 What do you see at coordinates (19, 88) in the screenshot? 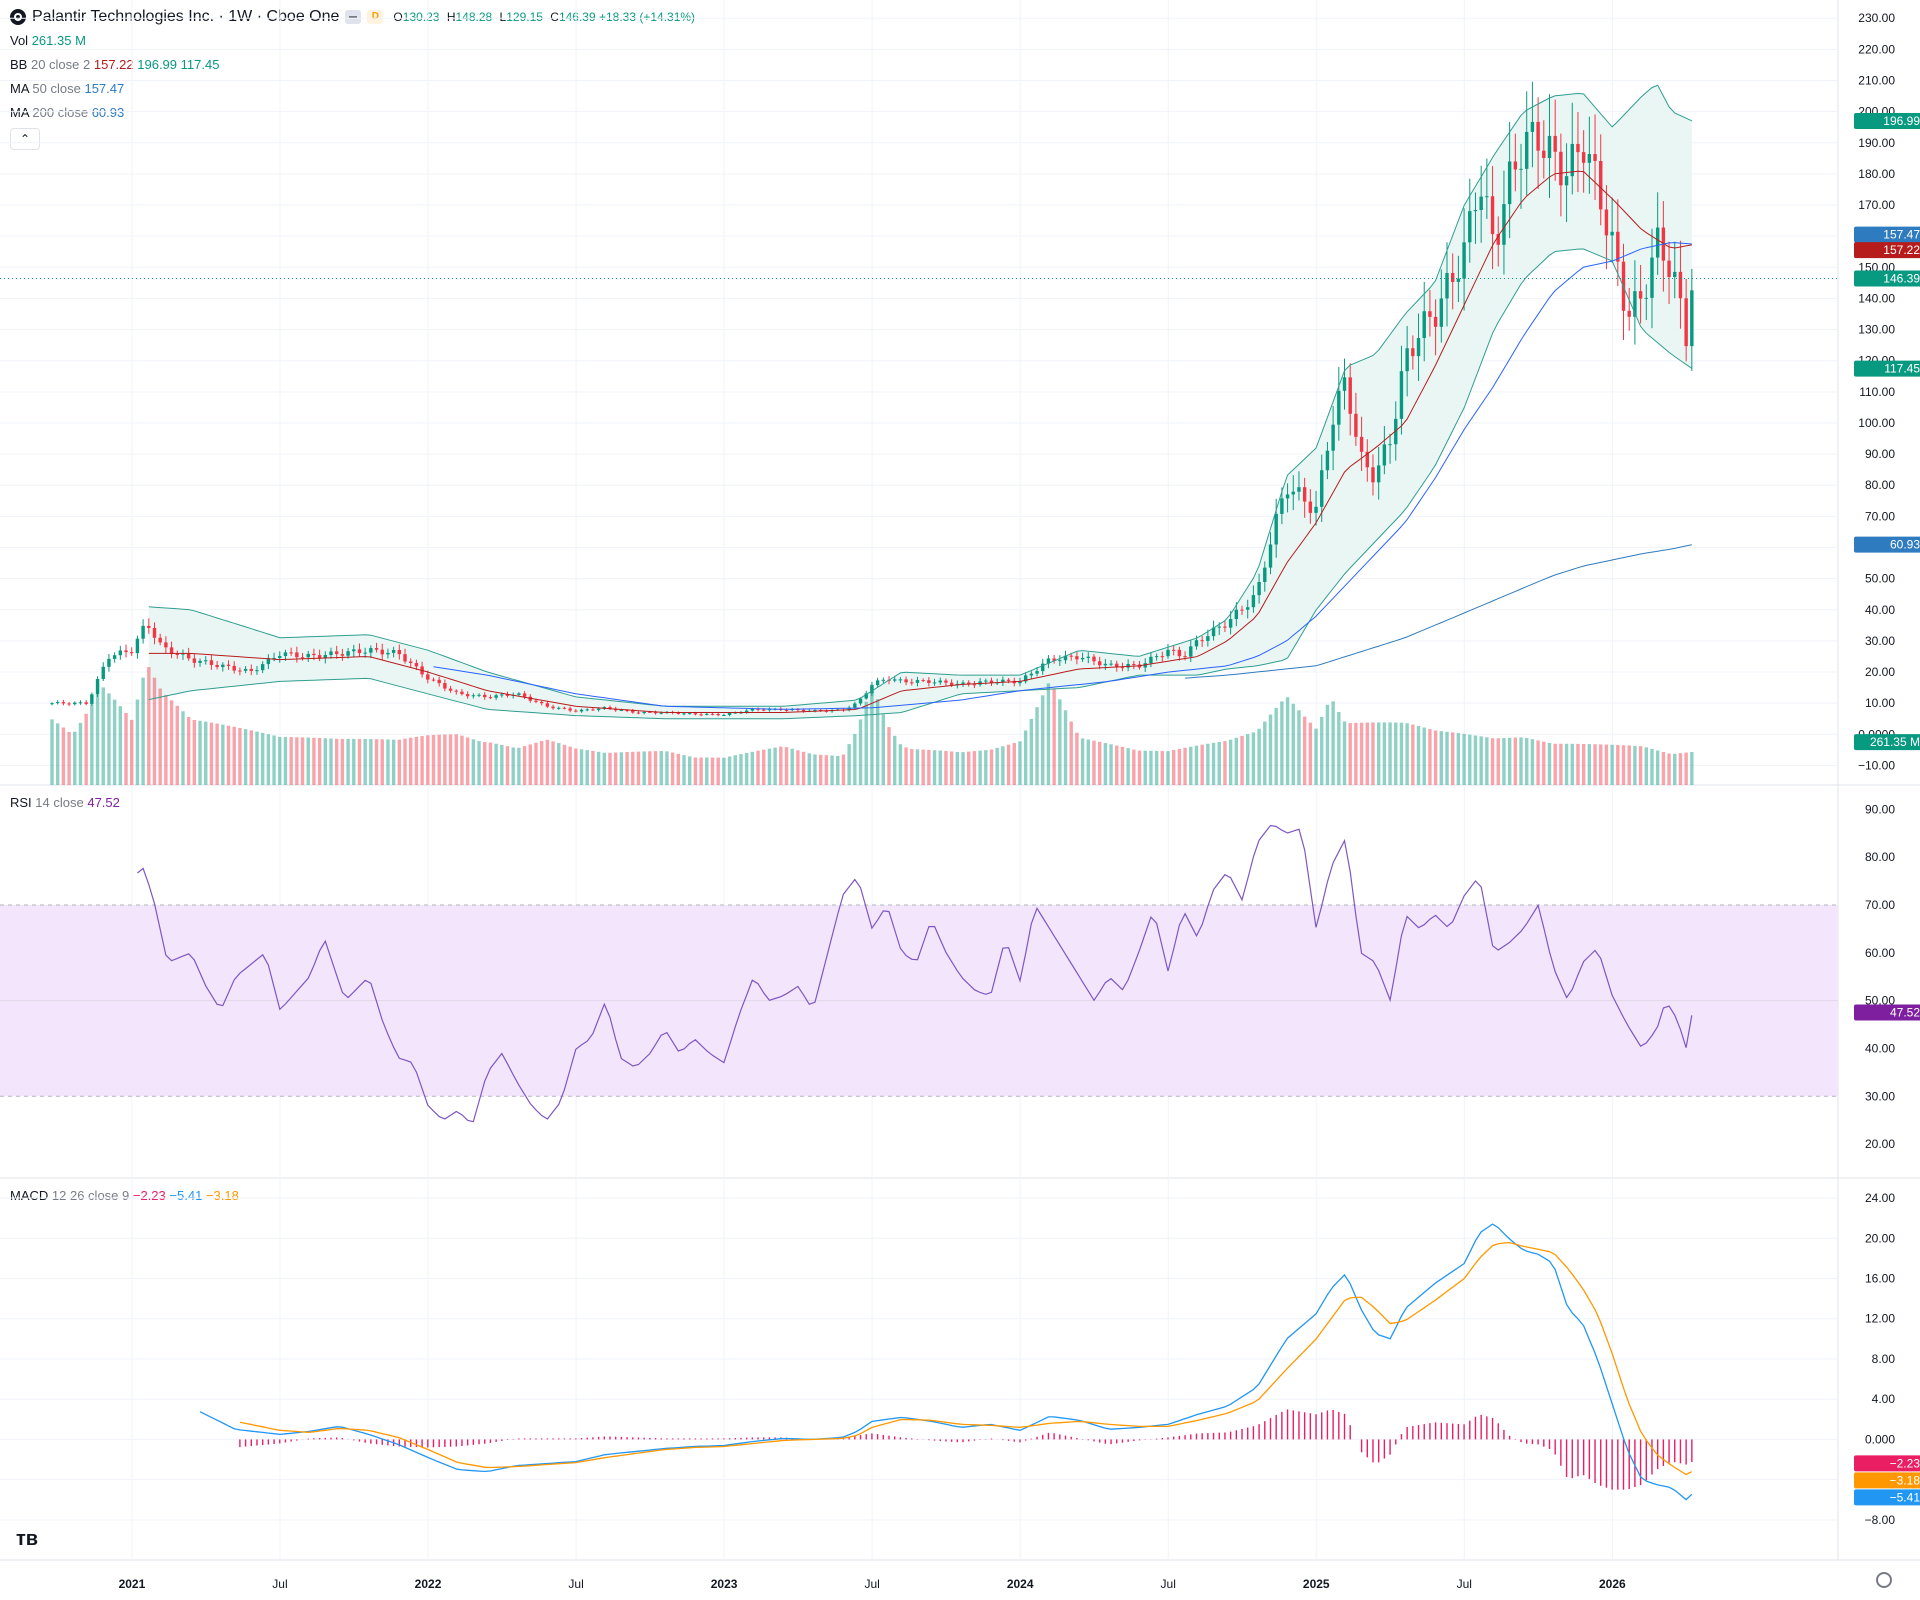
I see `ma50-label: MA` at bounding box center [19, 88].